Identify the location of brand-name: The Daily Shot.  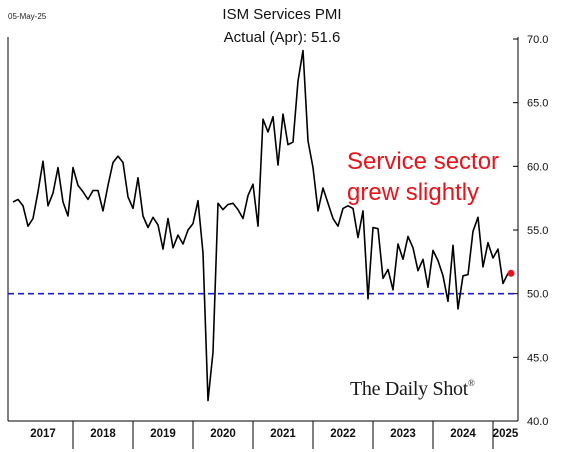
(409, 389).